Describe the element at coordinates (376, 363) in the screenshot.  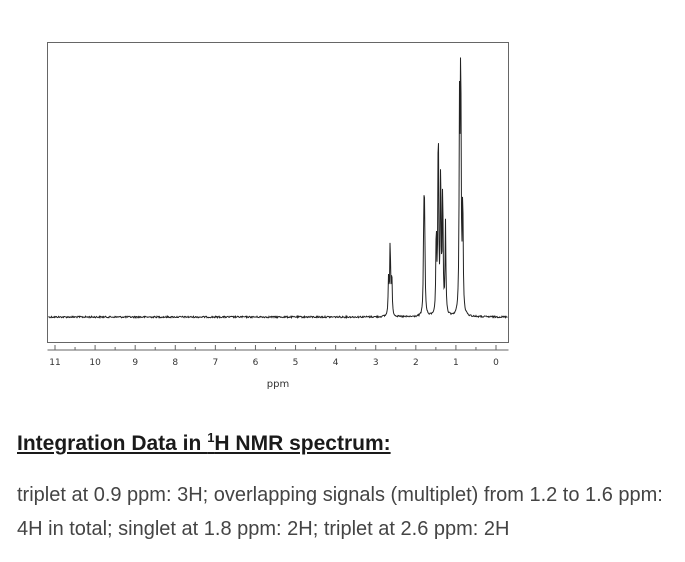
I see `x-tick-label: 3` at that location.